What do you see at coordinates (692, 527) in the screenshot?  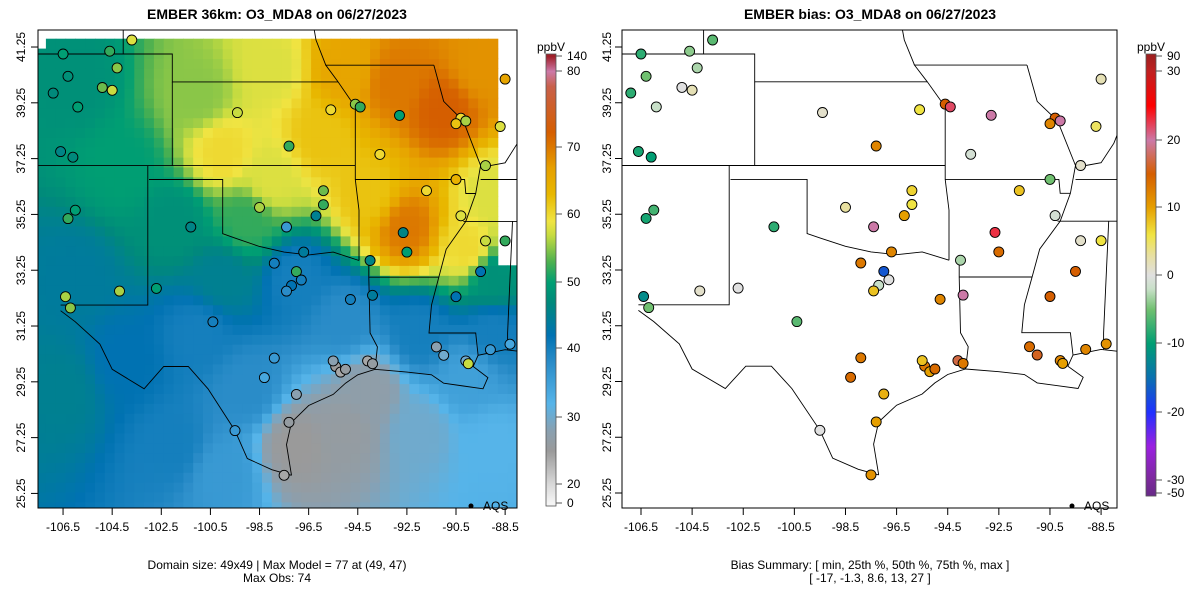 I see `x-tick-label: -104.5` at bounding box center [692, 527].